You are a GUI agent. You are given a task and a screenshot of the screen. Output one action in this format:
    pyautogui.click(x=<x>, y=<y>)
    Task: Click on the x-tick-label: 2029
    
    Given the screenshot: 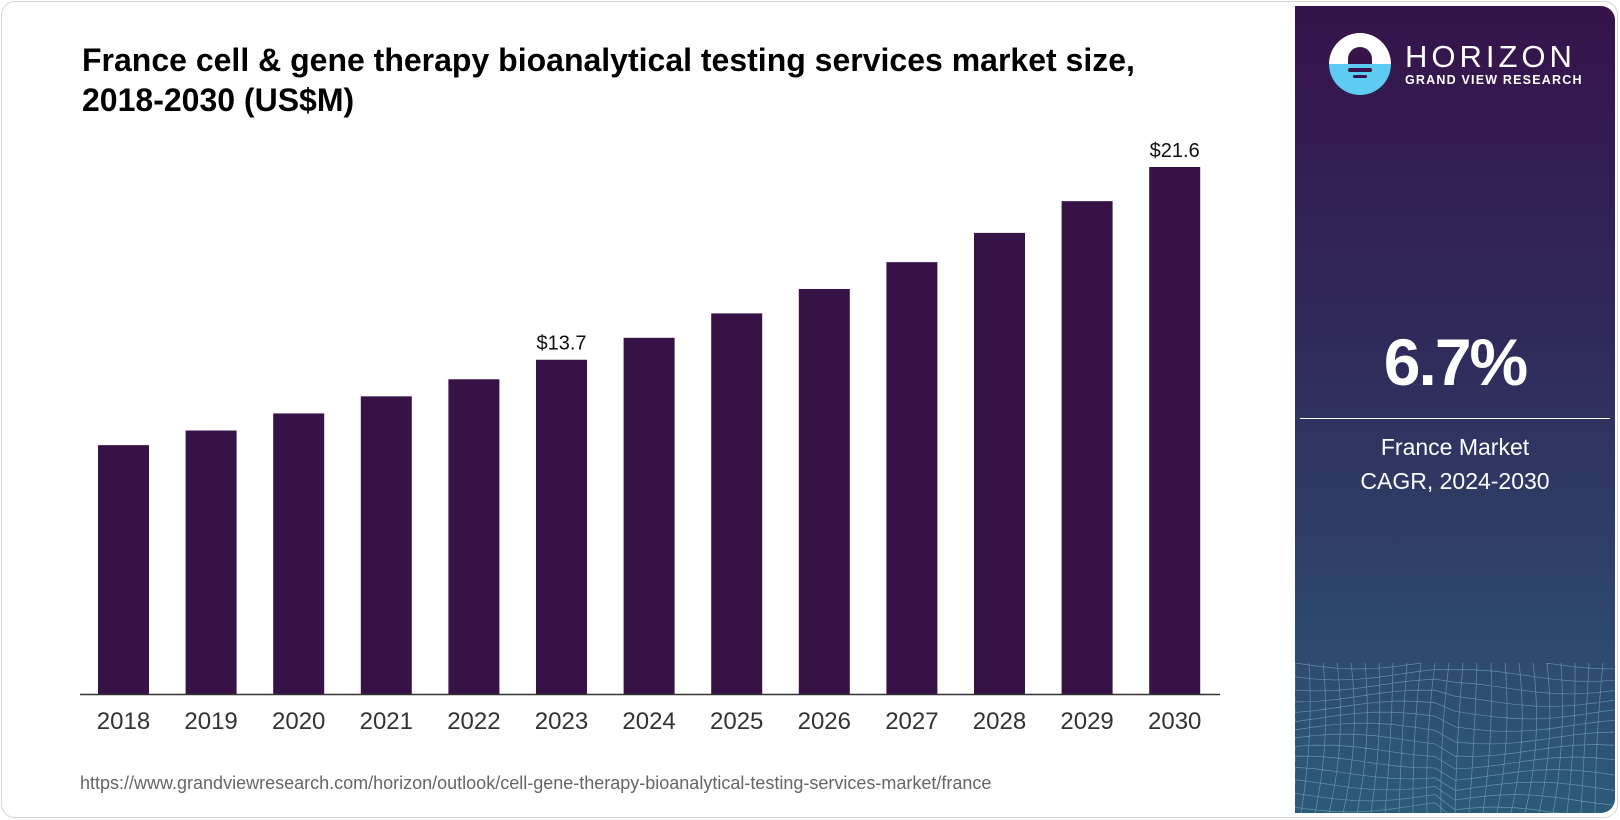 What is the action you would take?
    pyautogui.click(x=1086, y=721)
    